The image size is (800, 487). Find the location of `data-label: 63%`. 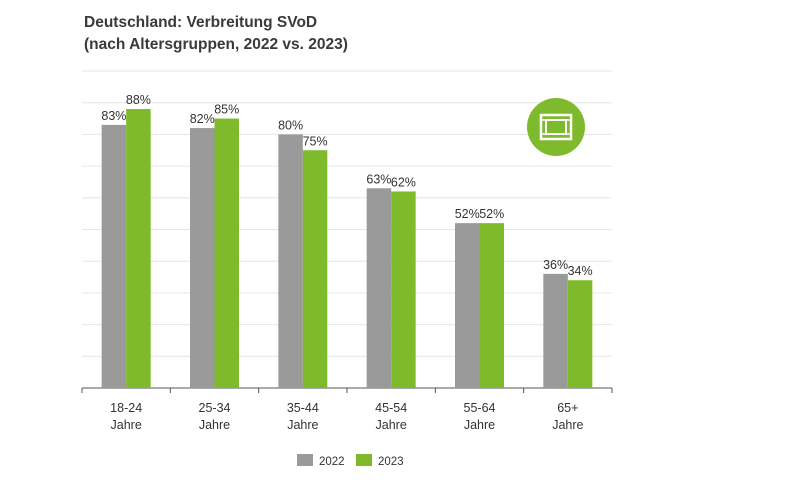

data-label: 63% is located at coordinates (378, 179).